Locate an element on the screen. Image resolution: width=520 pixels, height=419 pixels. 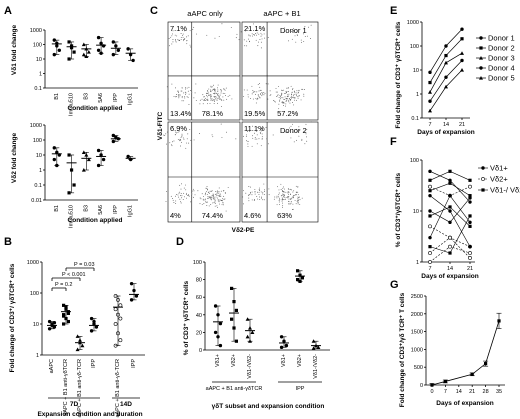
category-label: Vδ1+ is located at coordinates (284, 360).